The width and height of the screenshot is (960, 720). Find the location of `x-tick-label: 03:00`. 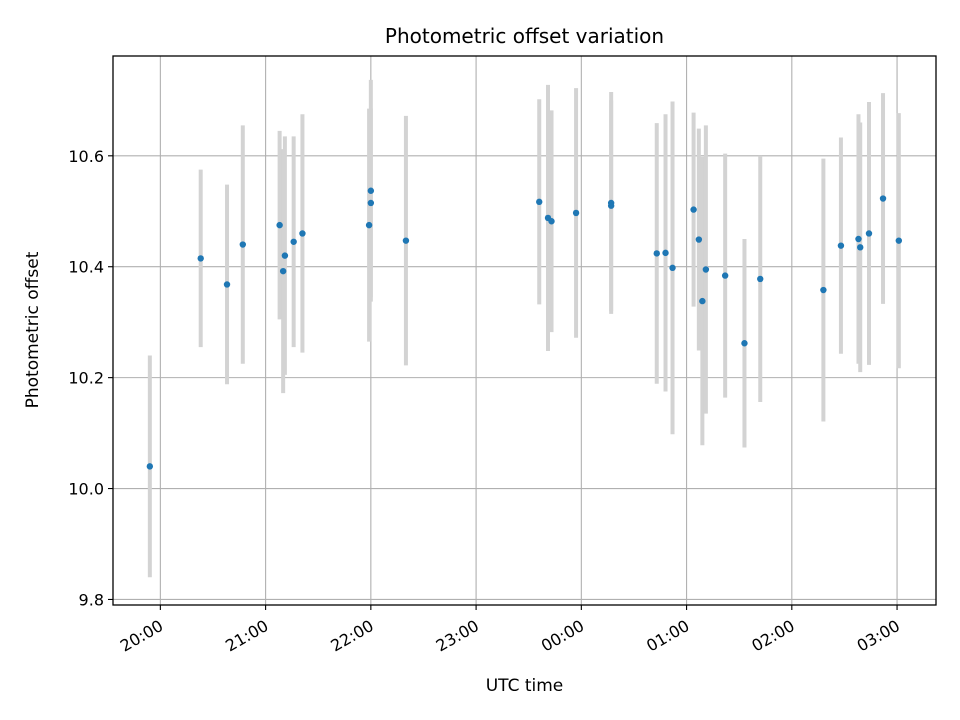

x-tick-label: 03:00 is located at coordinates (878, 636).